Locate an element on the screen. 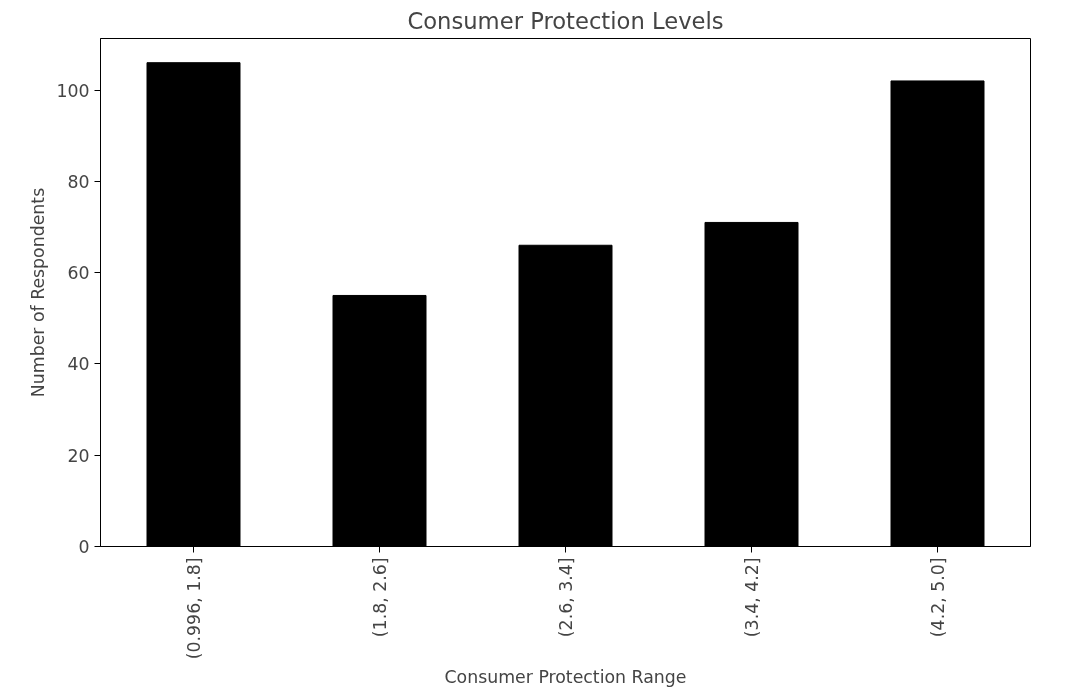 This screenshot has height=700, width=1066. y-tick-label: 20 is located at coordinates (78, 455).